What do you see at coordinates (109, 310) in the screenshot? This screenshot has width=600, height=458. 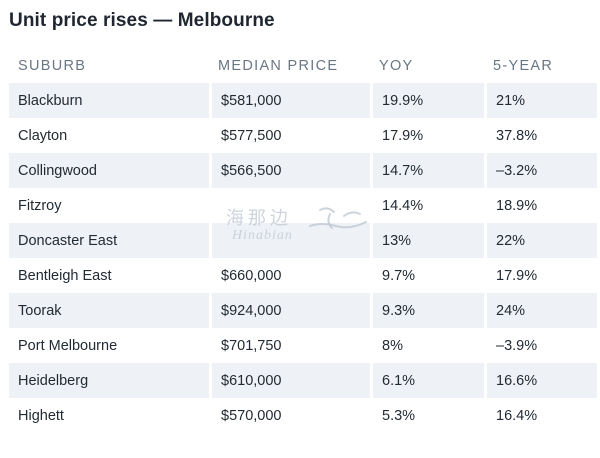 I see `suburb-cell: Toorak` at bounding box center [109, 310].